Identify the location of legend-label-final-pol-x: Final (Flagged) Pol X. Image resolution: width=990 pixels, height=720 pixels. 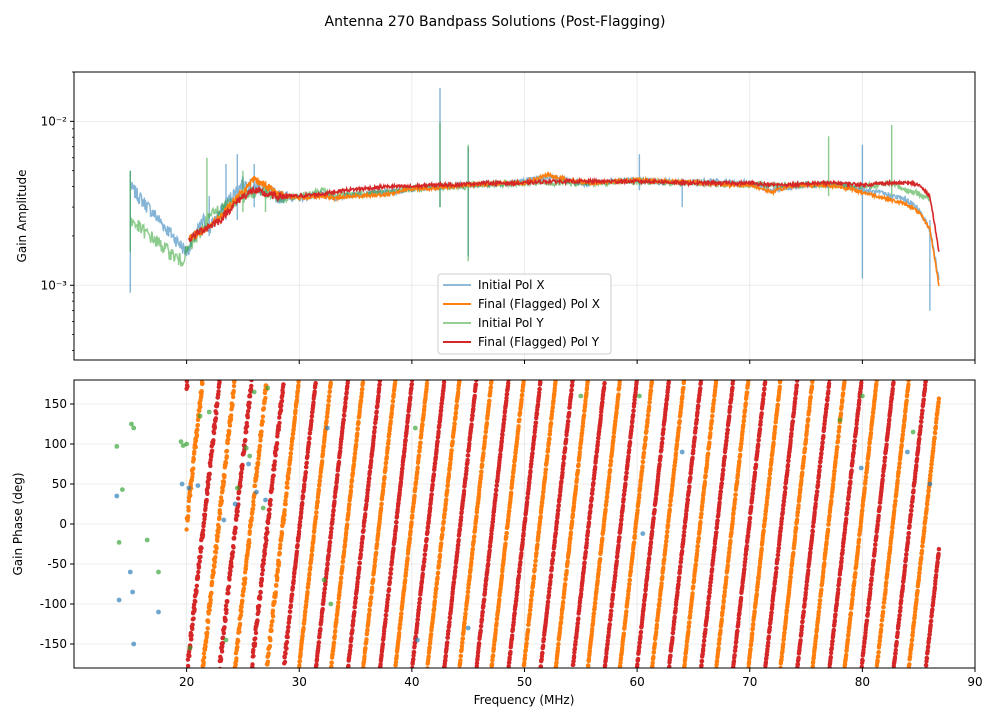
(539, 304).